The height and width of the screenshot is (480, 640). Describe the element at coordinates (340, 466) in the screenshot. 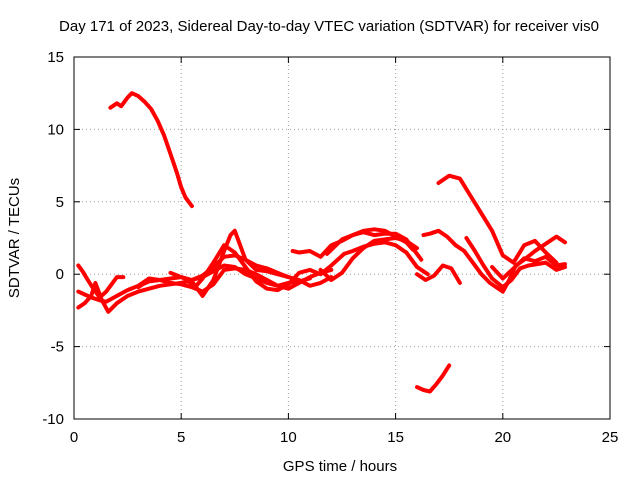

I see `x-axis-label: GPS time / hours` at that location.